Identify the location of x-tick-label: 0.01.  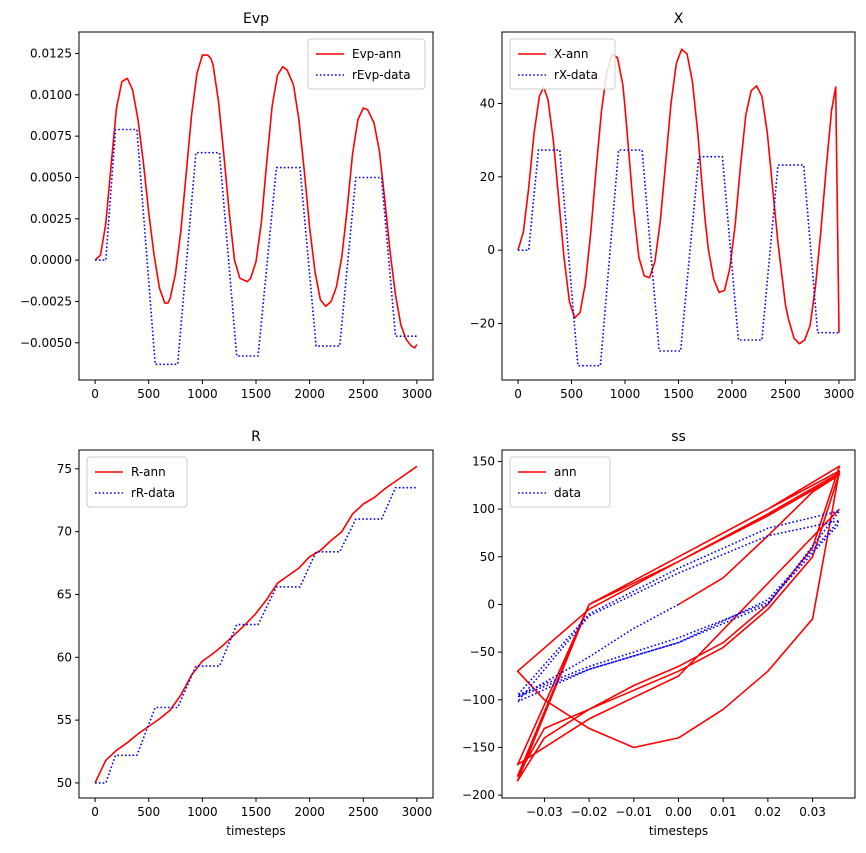
(723, 812).